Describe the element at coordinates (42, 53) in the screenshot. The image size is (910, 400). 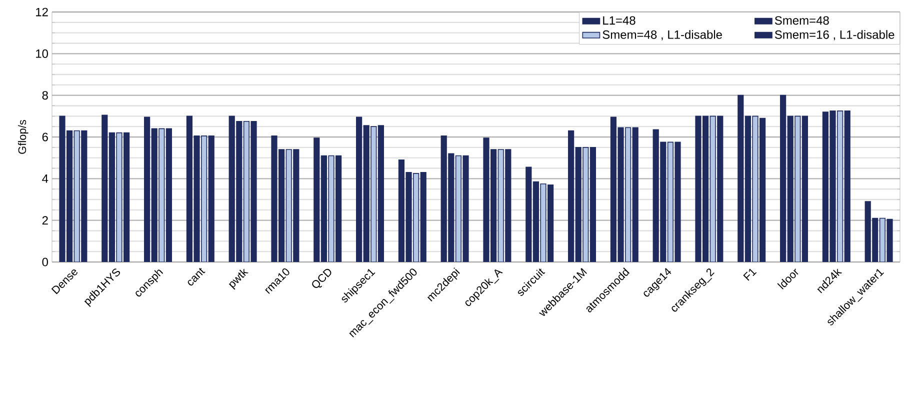
I see `y-tick-label: 10` at that location.